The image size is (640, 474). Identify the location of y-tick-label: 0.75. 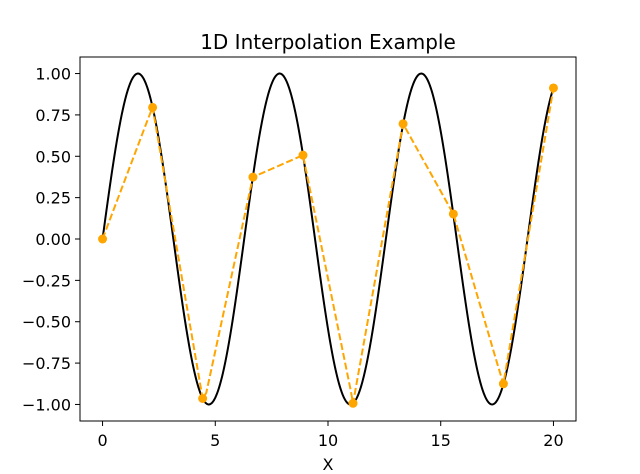
(53, 115).